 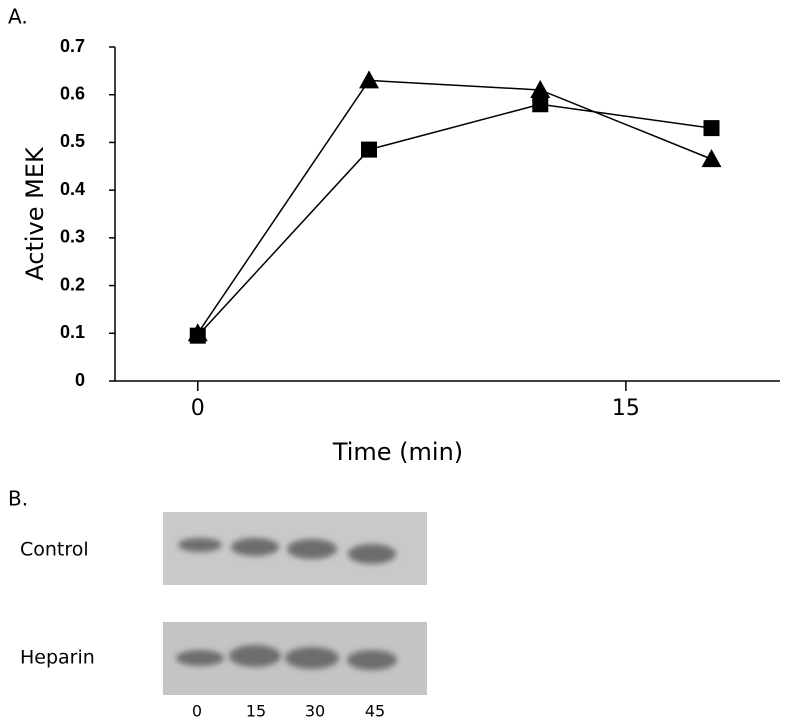 What do you see at coordinates (626, 408) in the screenshot?
I see `x-tick-label: 15` at bounding box center [626, 408].